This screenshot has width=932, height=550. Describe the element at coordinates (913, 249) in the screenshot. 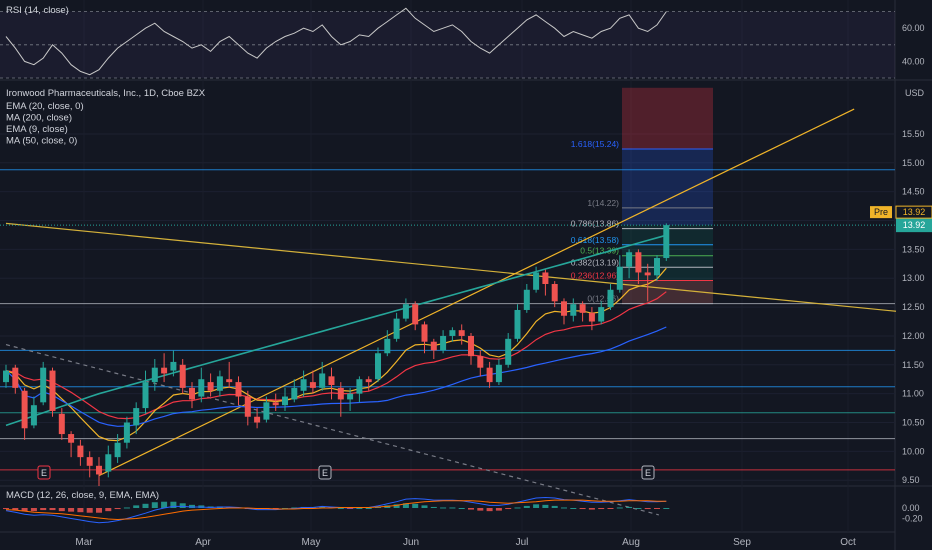

I see `price-tick-label: 13.50` at that location.